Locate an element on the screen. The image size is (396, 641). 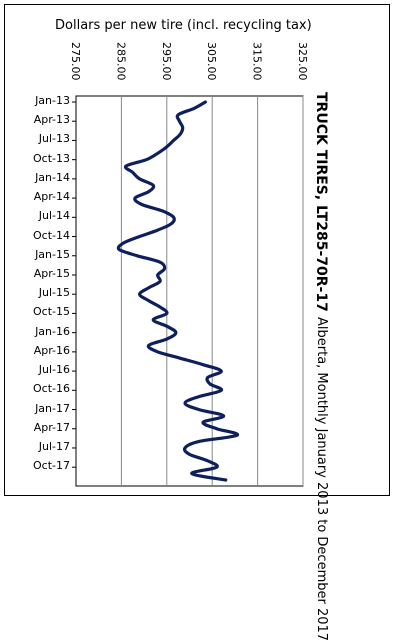
time-tick-label: Apr-13 is located at coordinates (51, 120).